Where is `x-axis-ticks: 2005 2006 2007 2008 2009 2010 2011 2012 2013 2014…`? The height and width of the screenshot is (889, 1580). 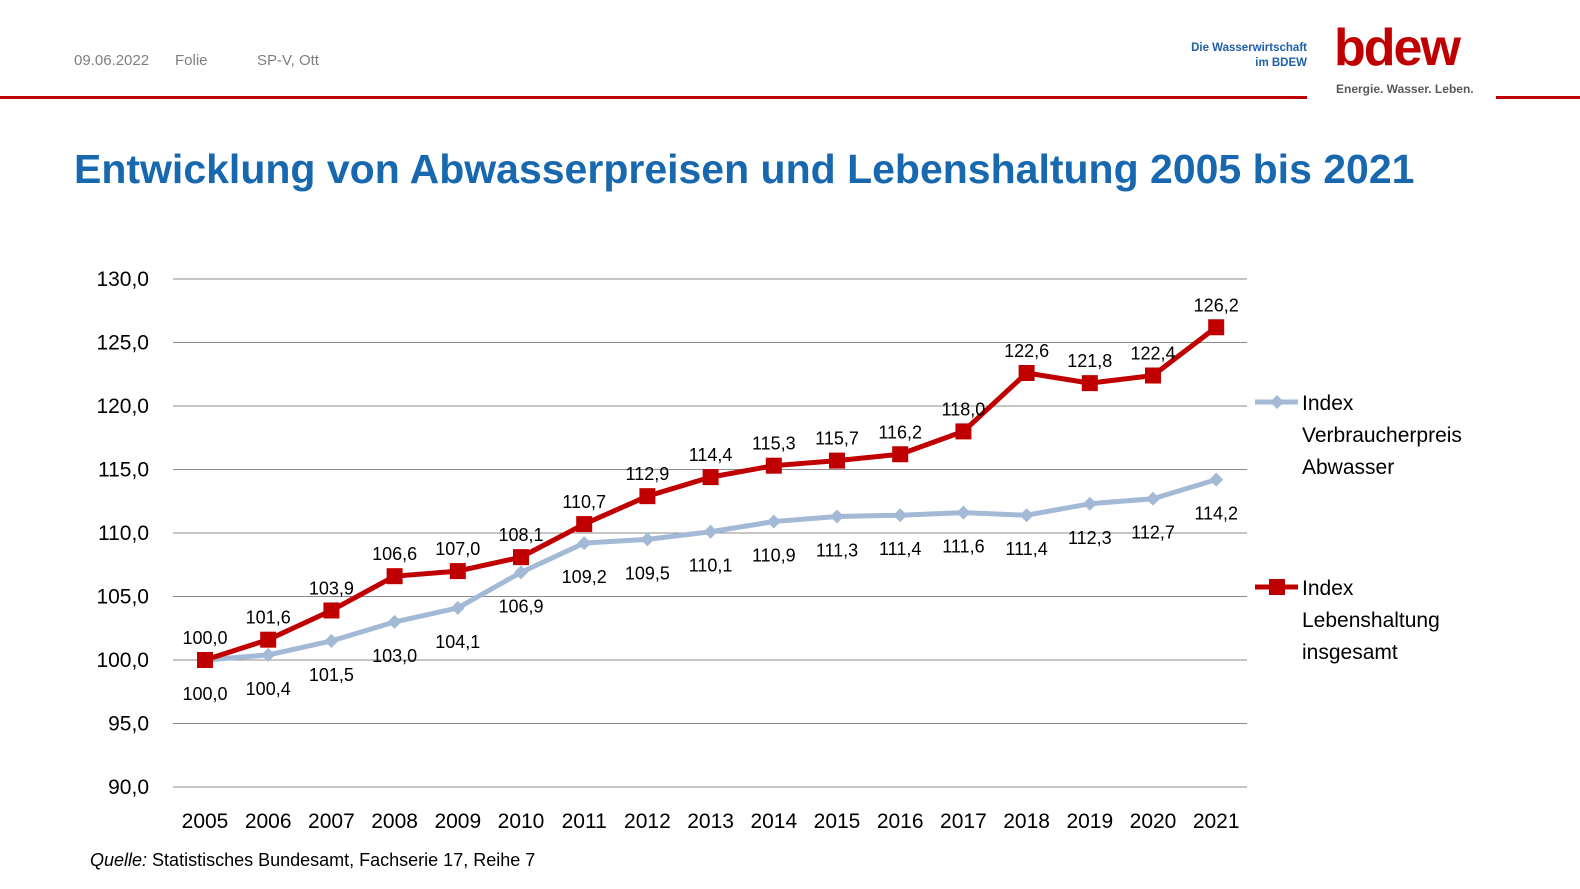 x-axis-ticks: 2005 2006 2007 2008 2009 2010 2011 2012 2013 2014… is located at coordinates (711, 821).